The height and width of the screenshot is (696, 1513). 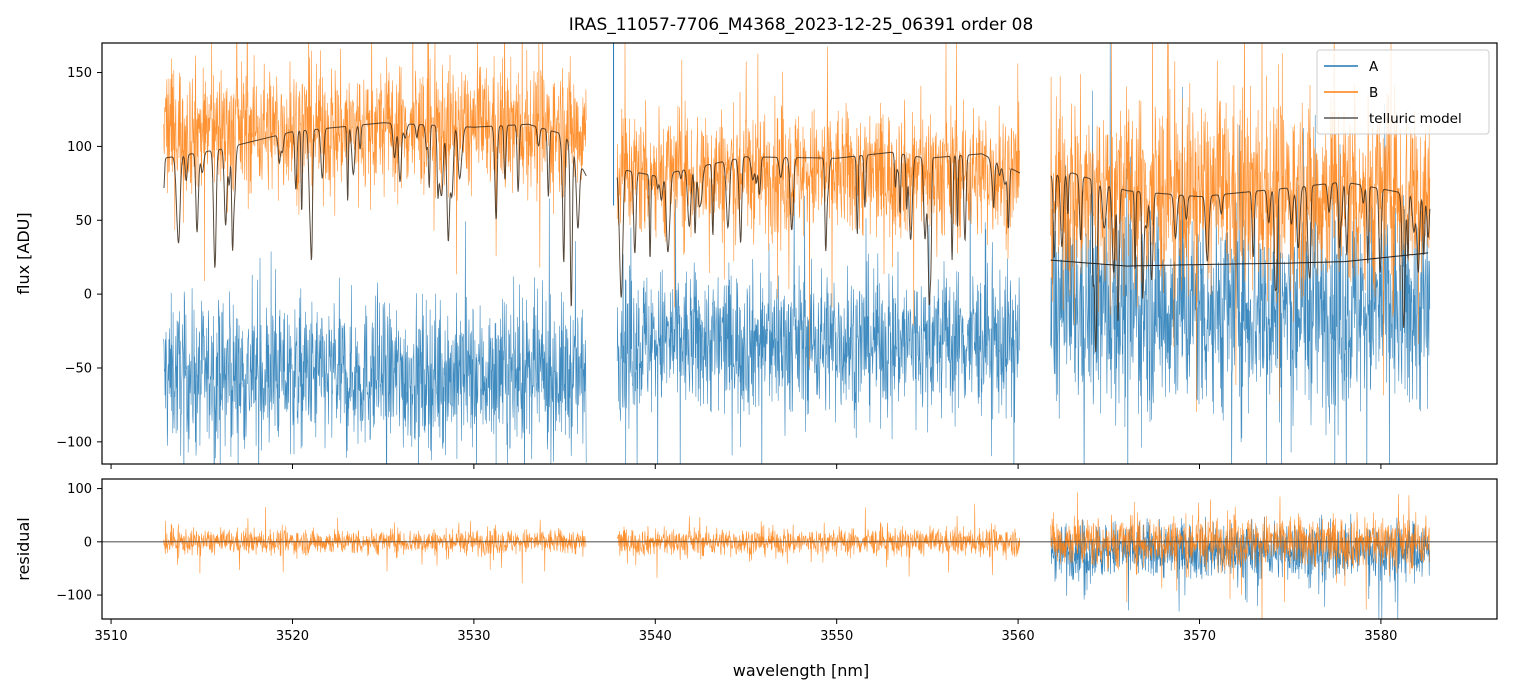 What do you see at coordinates (74, 596) in the screenshot?
I see `residual-y-tick-label: −100` at bounding box center [74, 596].